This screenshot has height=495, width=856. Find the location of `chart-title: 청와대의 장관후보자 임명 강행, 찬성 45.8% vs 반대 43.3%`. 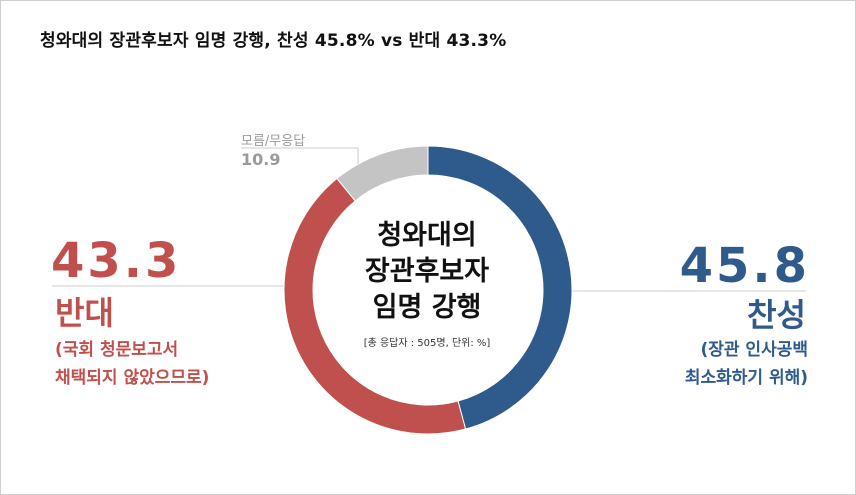

chart-title: 청와대의 장관후보자 임명 강행, 찬성 45.8% vs 반대 43.3% is located at coordinates (273, 41).